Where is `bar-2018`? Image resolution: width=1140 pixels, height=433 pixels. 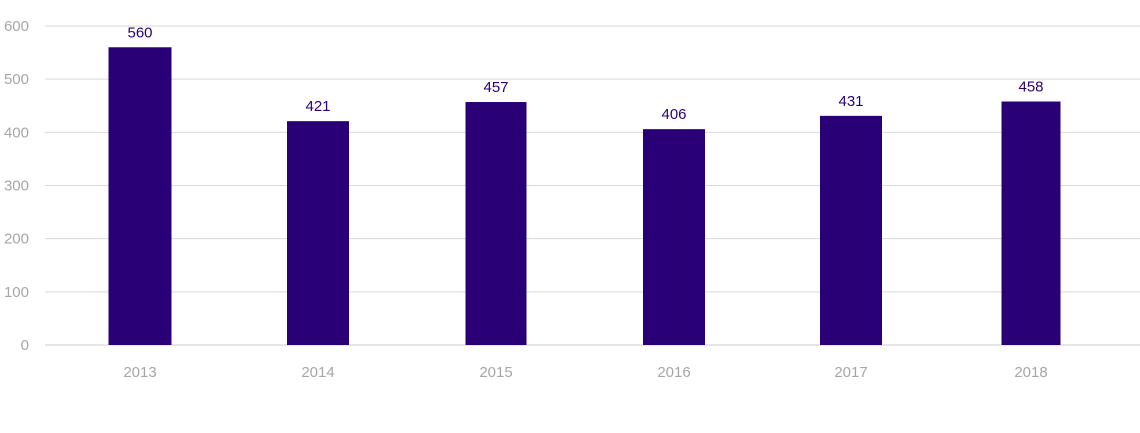 bar-2018 is located at coordinates (1031, 223).